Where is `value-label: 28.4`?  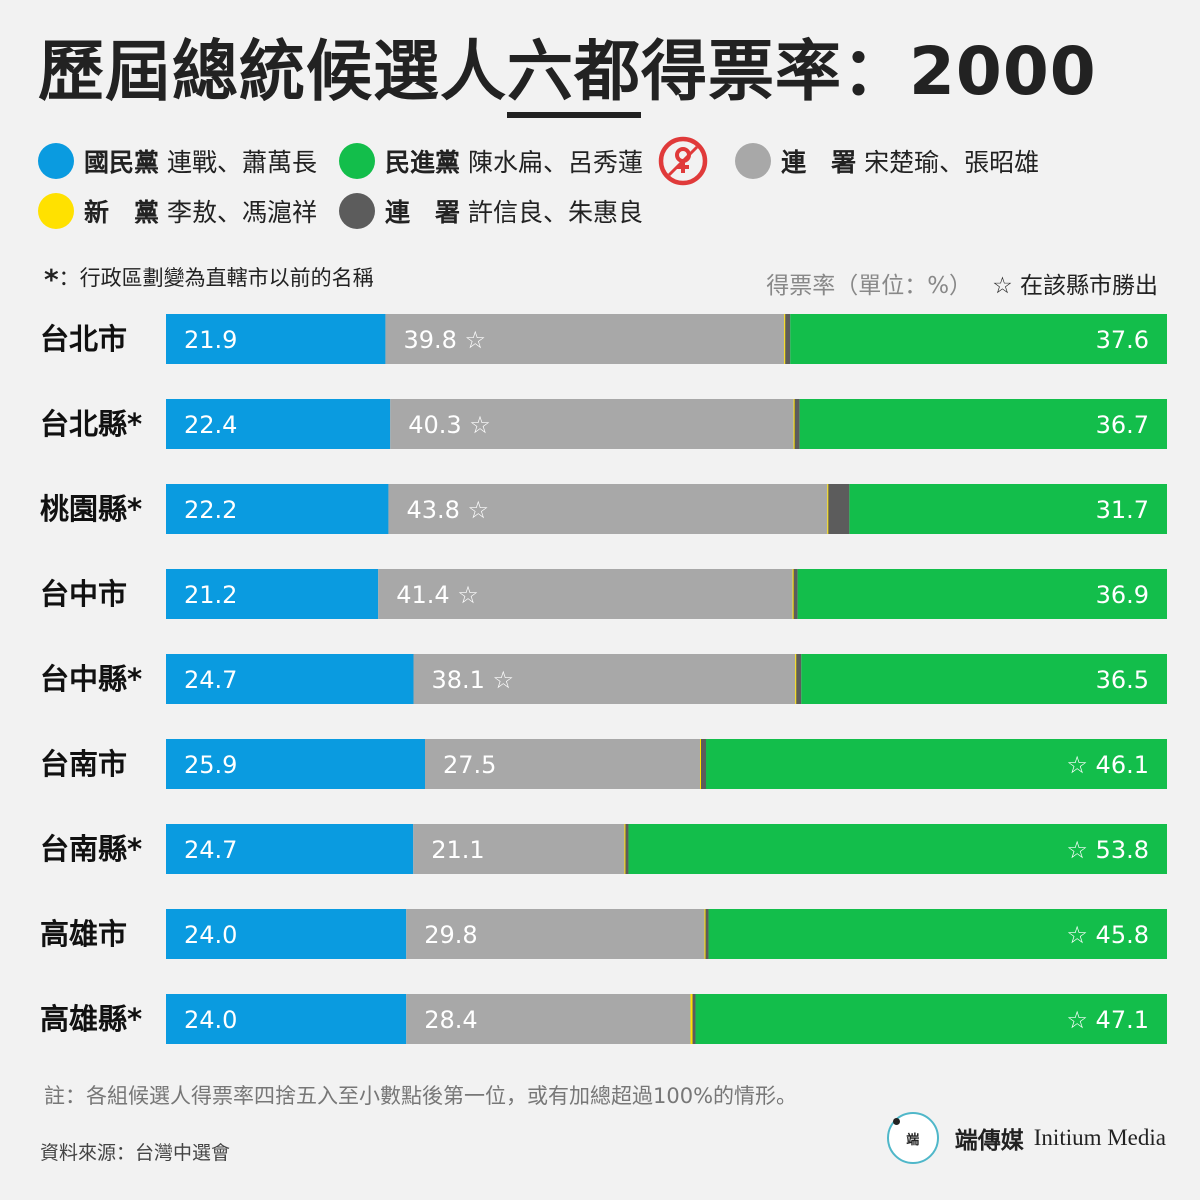 value-label: 28.4 is located at coordinates (450, 1020).